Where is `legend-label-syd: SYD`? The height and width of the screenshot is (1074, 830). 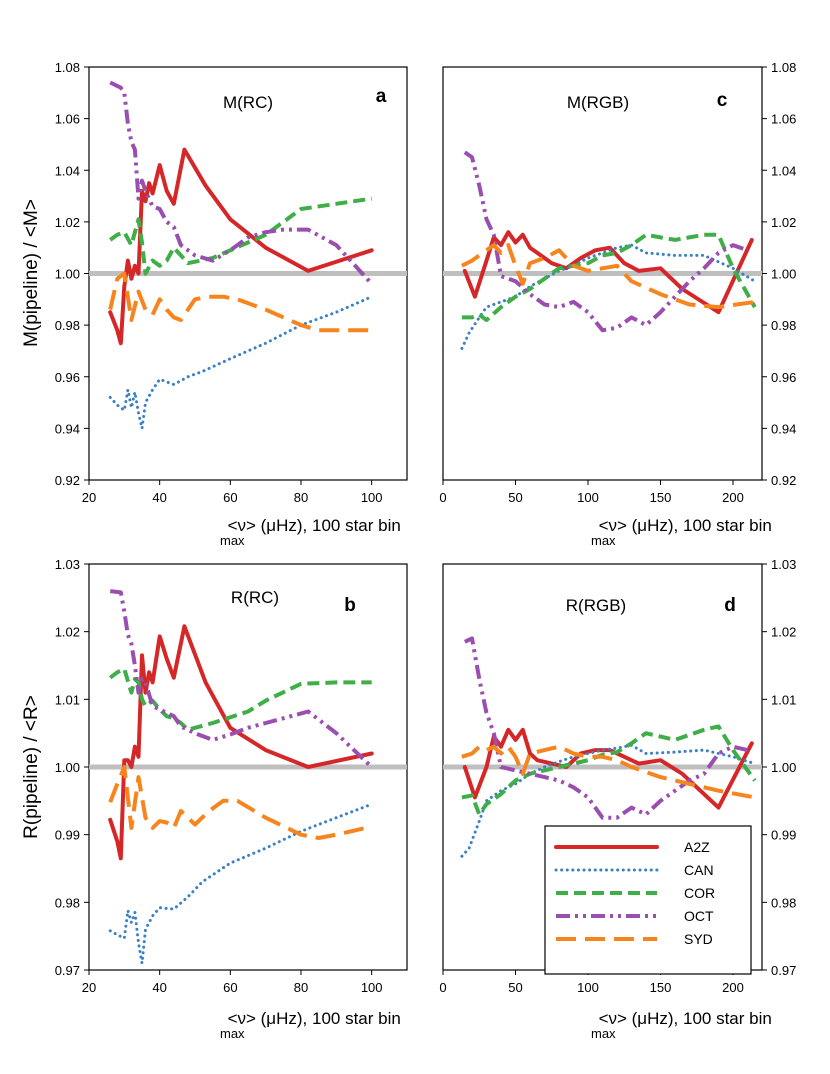
legend-label-syd: SYD is located at coordinates (698, 939).